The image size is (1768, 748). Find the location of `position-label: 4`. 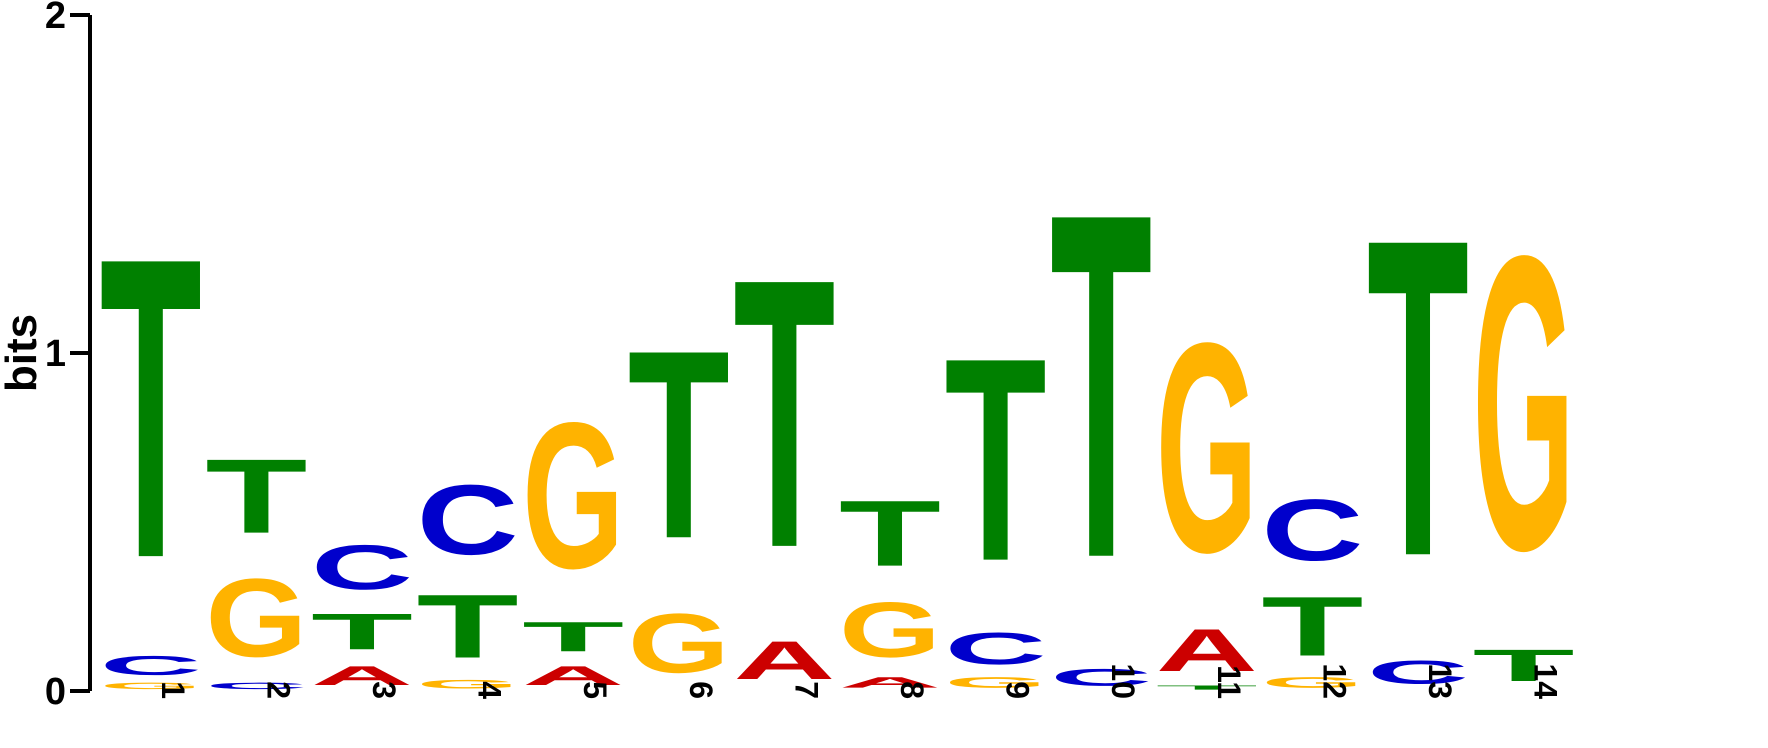

position-label: 4 is located at coordinates (490, 690).